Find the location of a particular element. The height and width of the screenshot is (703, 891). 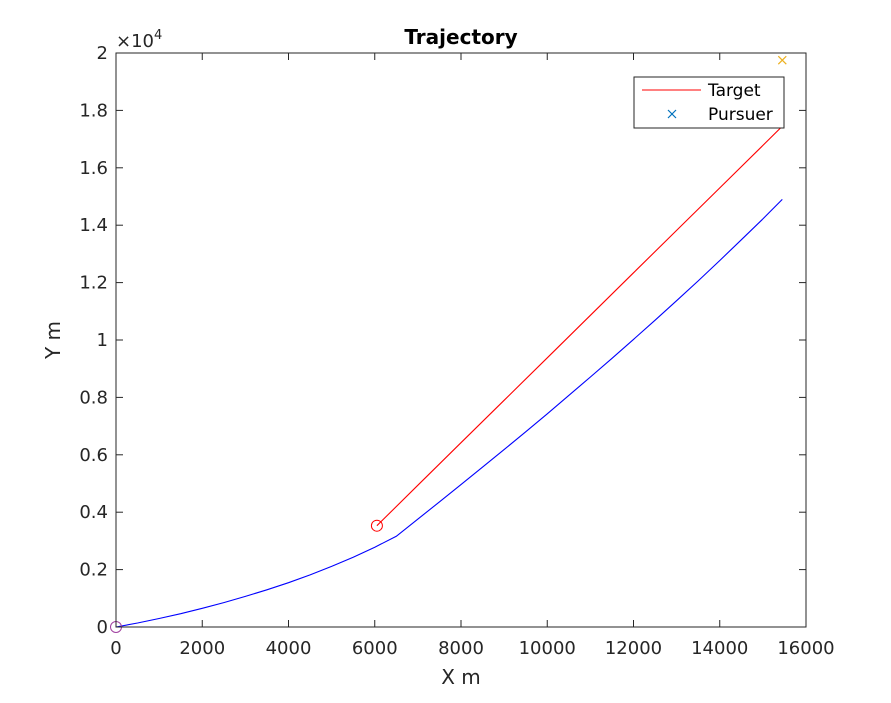

y-axis-label: Y m is located at coordinates (53, 340).